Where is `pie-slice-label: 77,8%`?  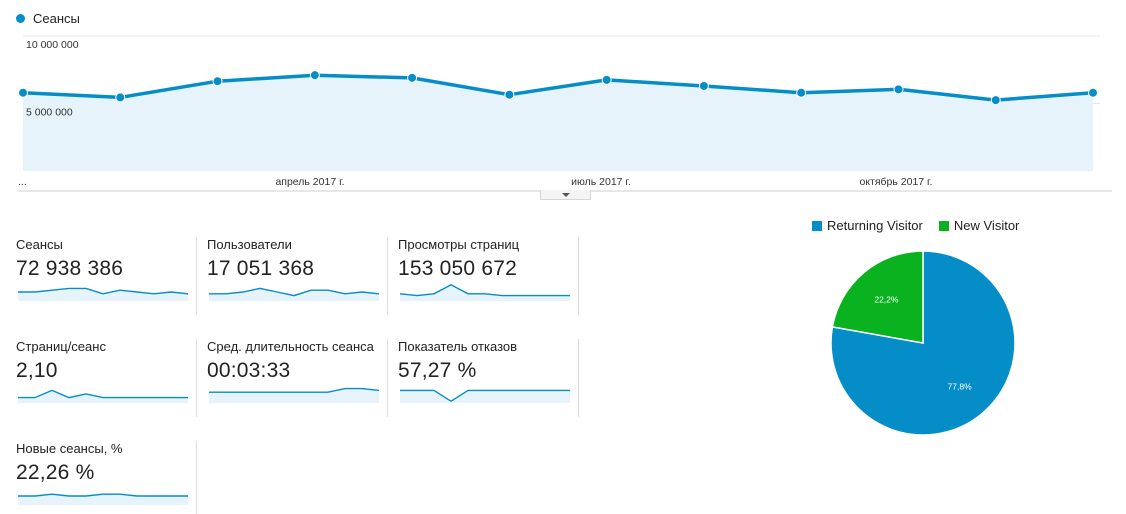
pie-slice-label: 77,8% is located at coordinates (960, 387).